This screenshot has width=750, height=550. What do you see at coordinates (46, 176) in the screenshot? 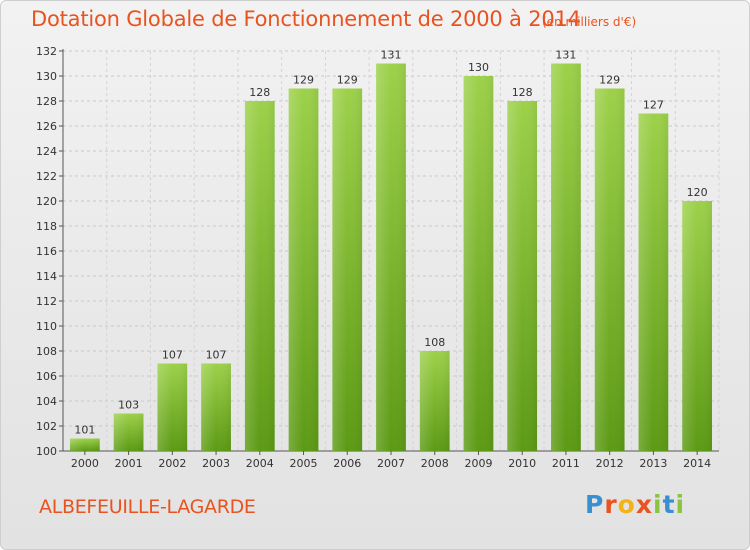
I see `y-tick-label: 122` at bounding box center [46, 176].